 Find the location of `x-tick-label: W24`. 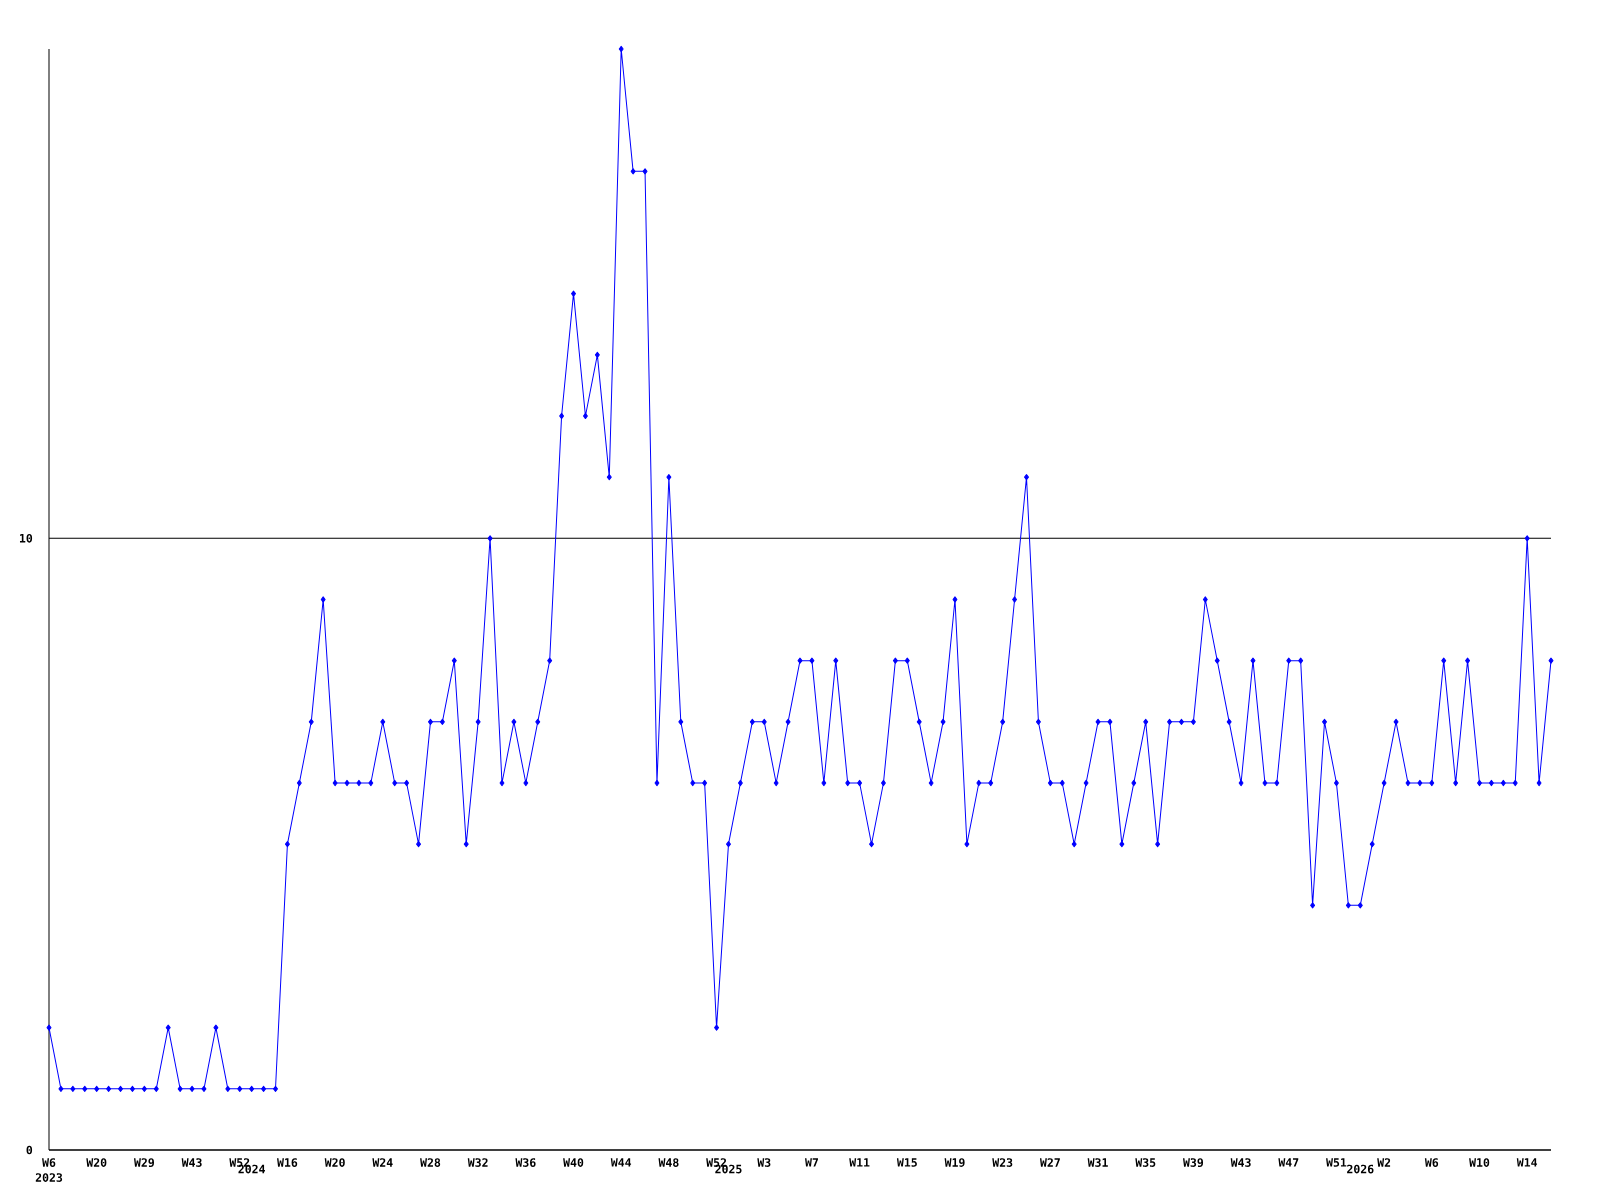

x-tick-label: W24 is located at coordinates (382, 1162).